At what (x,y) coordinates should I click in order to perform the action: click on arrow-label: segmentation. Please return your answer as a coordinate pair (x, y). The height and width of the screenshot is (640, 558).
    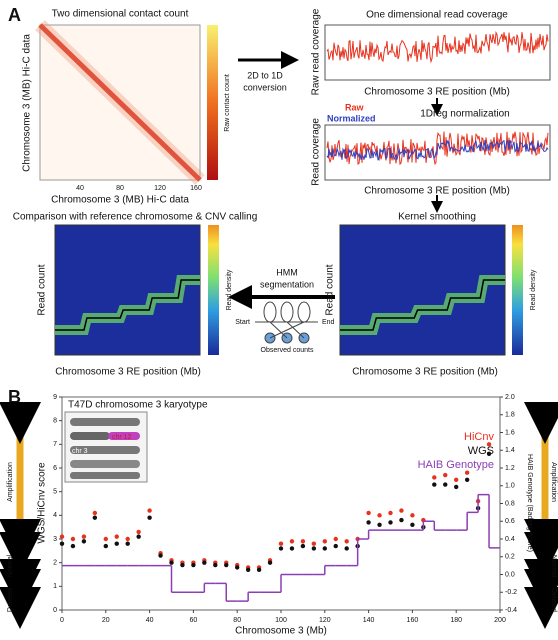
    Looking at the image, I should click on (287, 284).